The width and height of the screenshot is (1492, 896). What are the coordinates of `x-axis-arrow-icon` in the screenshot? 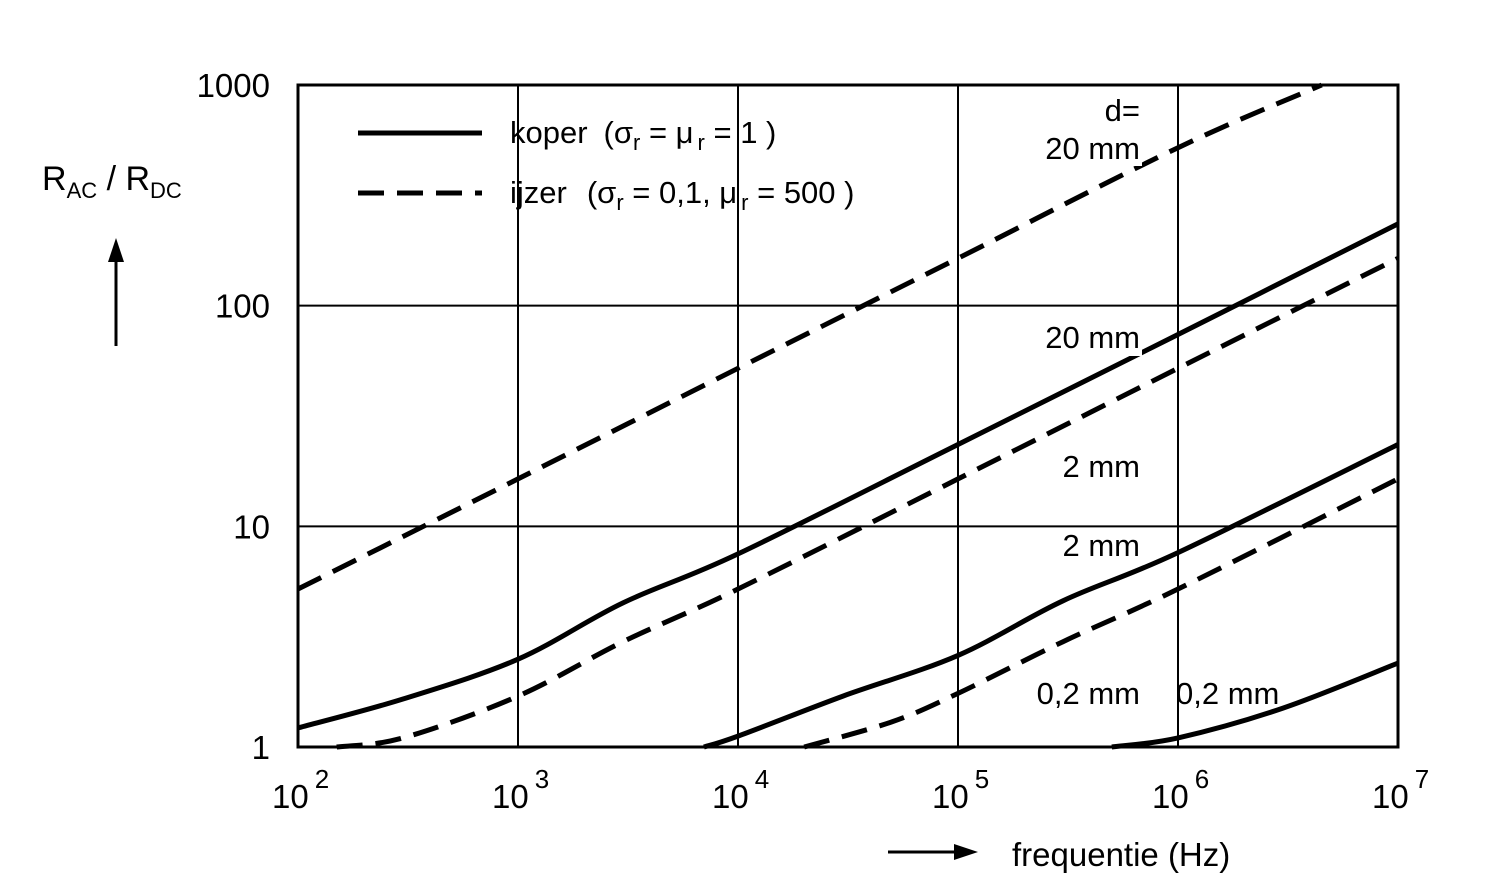 It's located at (933, 852).